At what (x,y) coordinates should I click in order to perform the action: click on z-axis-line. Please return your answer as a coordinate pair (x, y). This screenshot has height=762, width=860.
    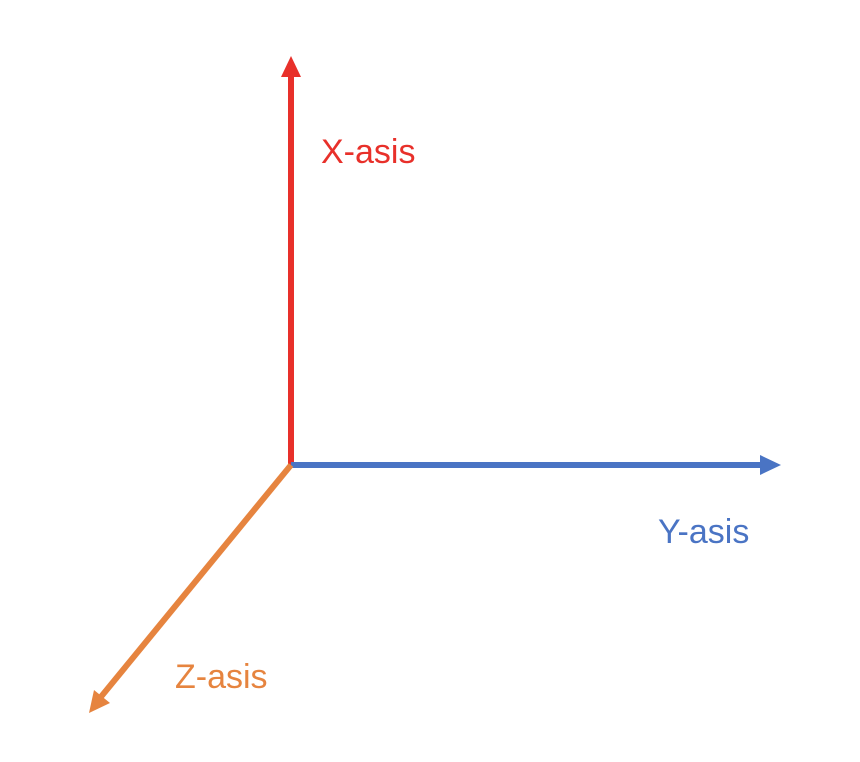
    Looking at the image, I should click on (195, 581).